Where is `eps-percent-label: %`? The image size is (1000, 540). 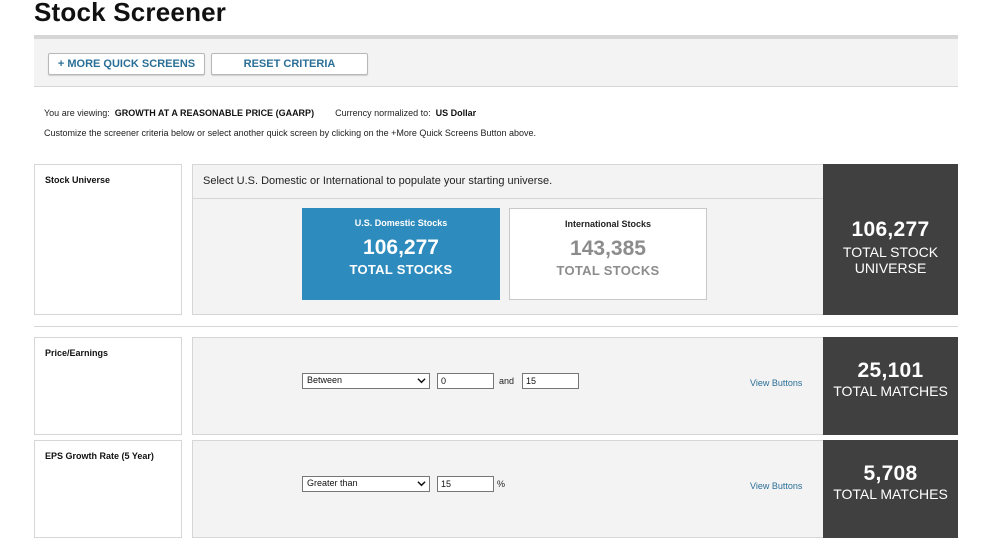
eps-percent-label: % is located at coordinates (501, 484).